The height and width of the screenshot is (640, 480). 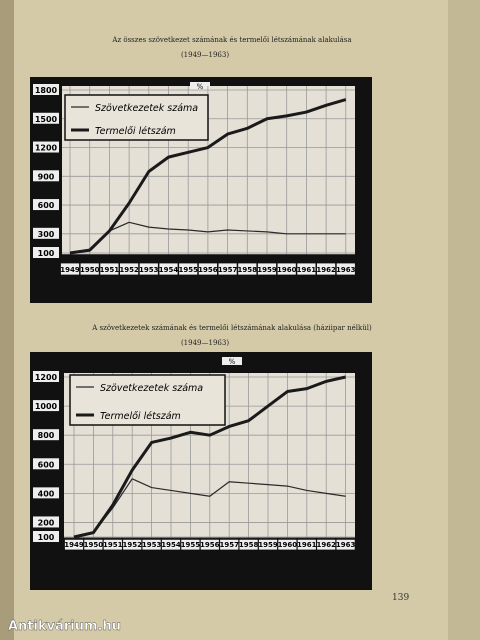 I want to click on y-tick-label: 1800, so click(x=46, y=90).